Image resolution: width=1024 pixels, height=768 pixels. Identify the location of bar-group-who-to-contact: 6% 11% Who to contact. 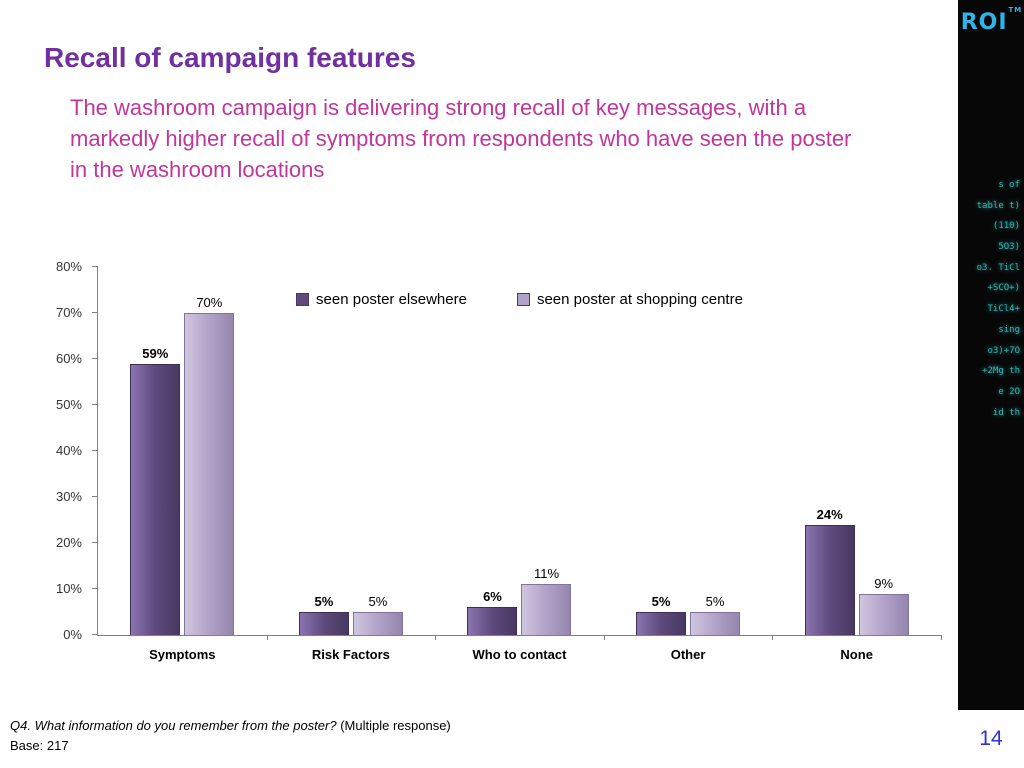
(519, 464).